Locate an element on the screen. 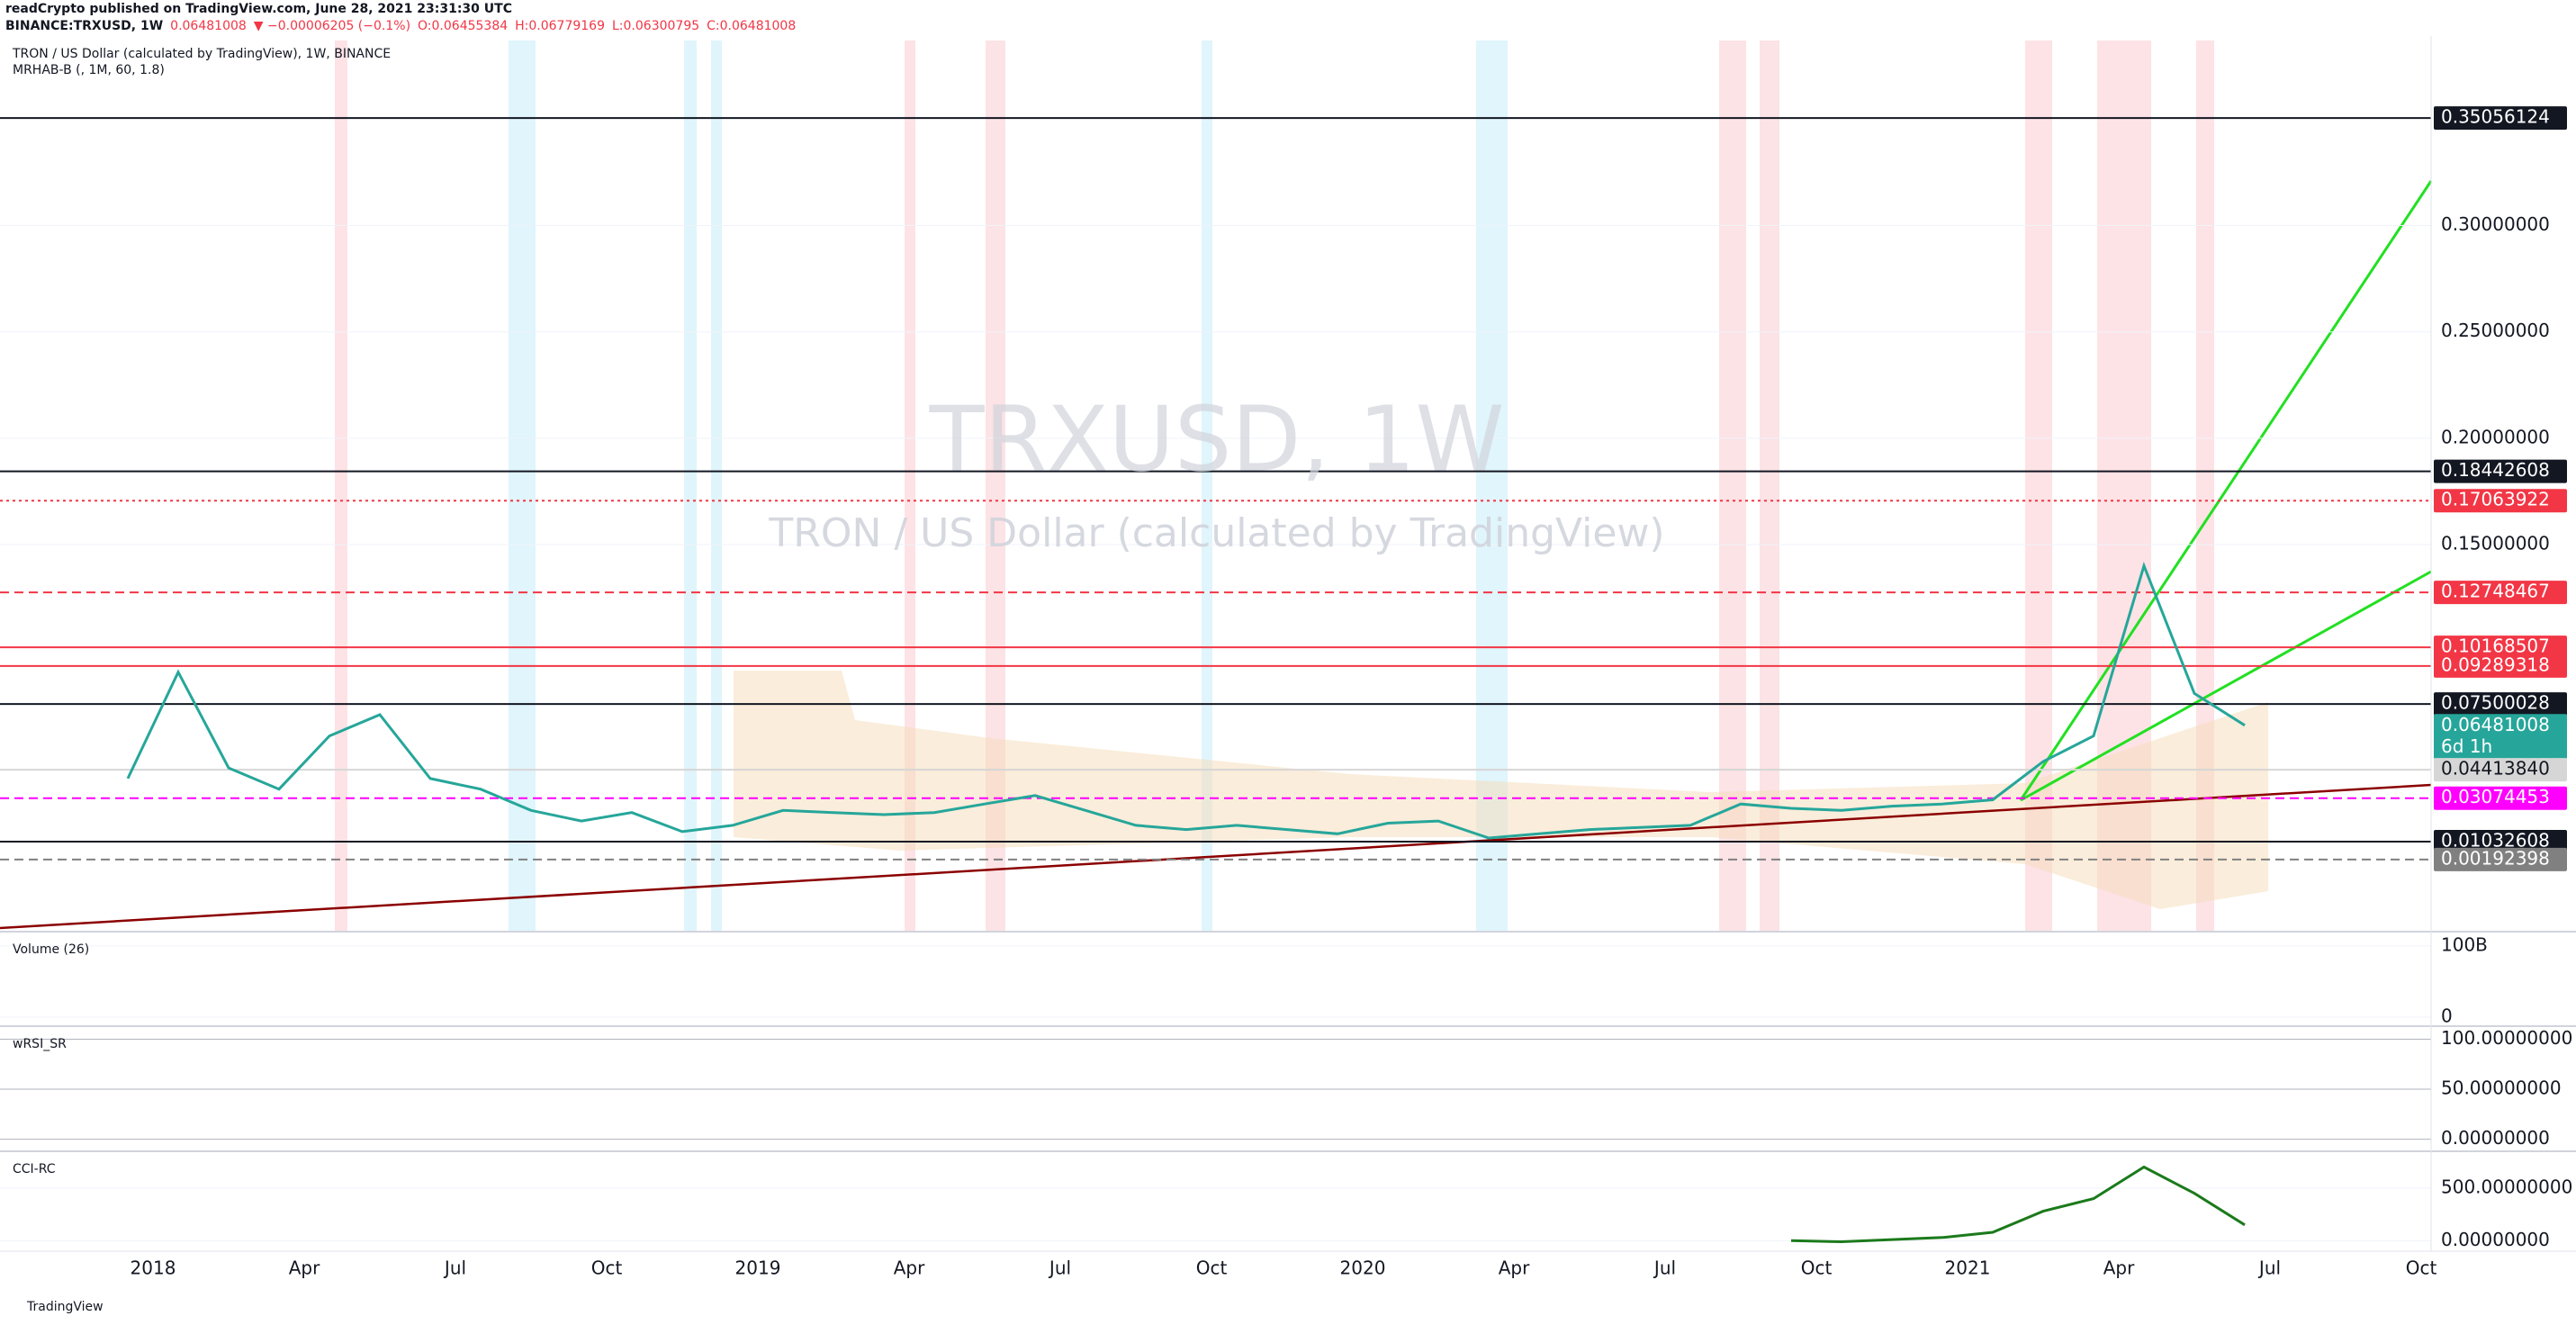  header-item: L:0.06300795 is located at coordinates (655, 26).